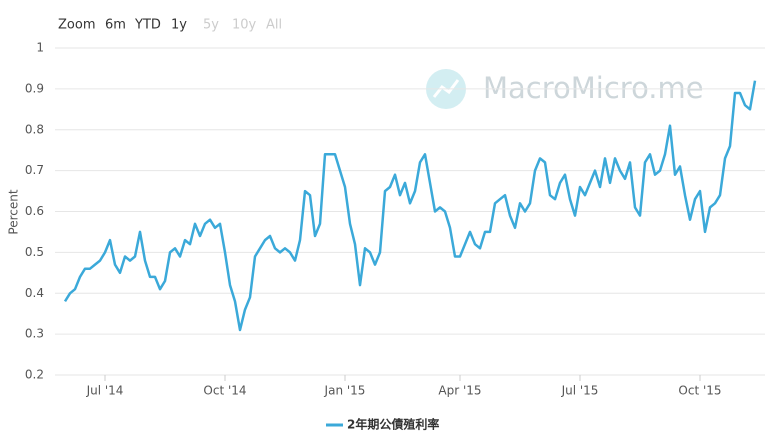  I want to click on x-tick-label: Jul '14, so click(105, 391).